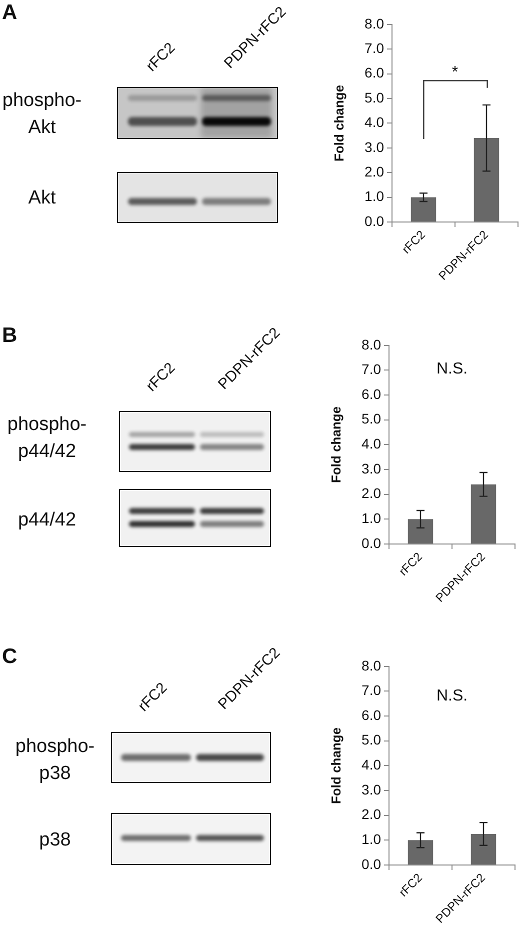 This screenshot has height=936, width=520. Describe the element at coordinates (10, 657) in the screenshot. I see `text: C` at that location.